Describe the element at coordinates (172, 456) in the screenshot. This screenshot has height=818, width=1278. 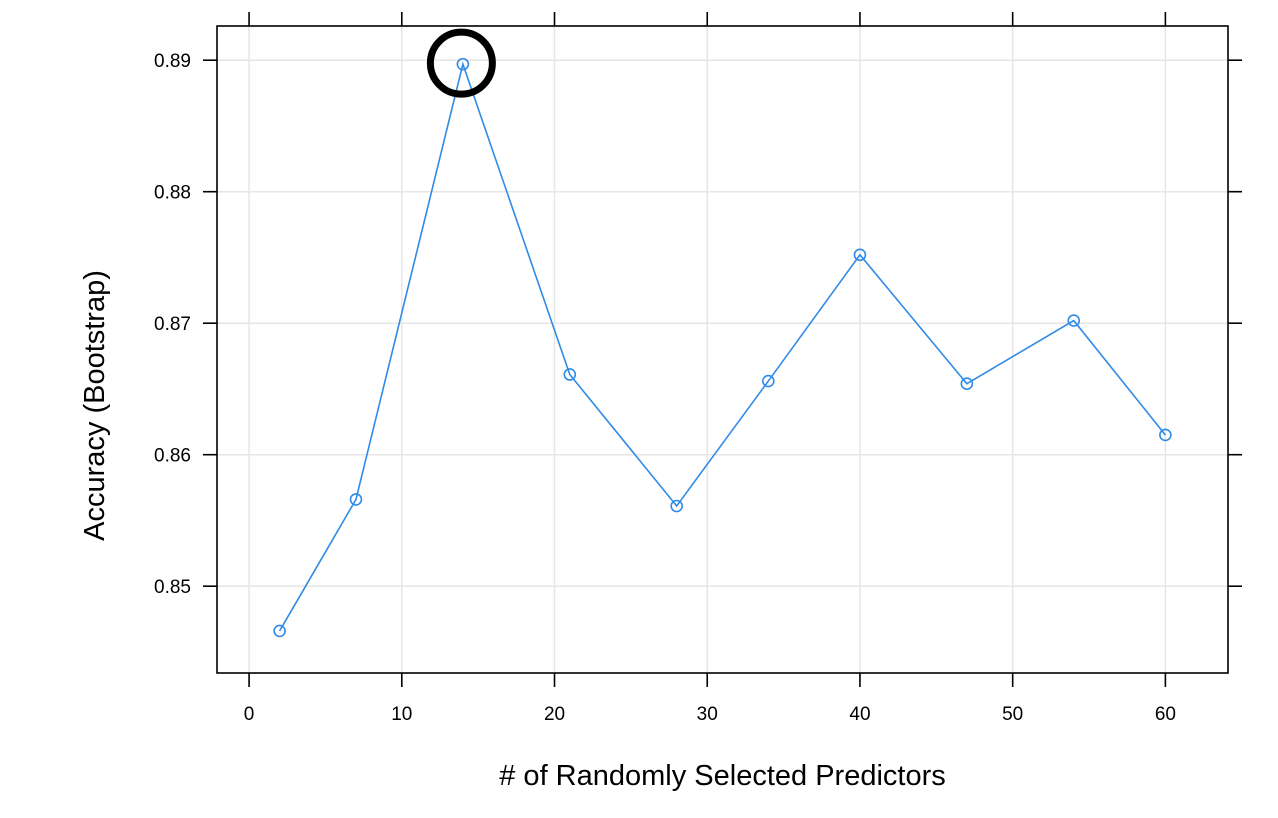
I see `y-tick-label: 0.86` at that location.